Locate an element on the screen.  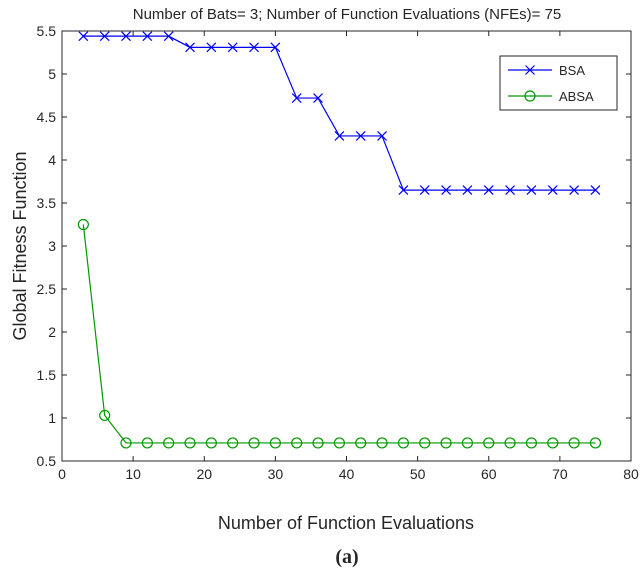
legend-label: BSA is located at coordinates (572, 70).